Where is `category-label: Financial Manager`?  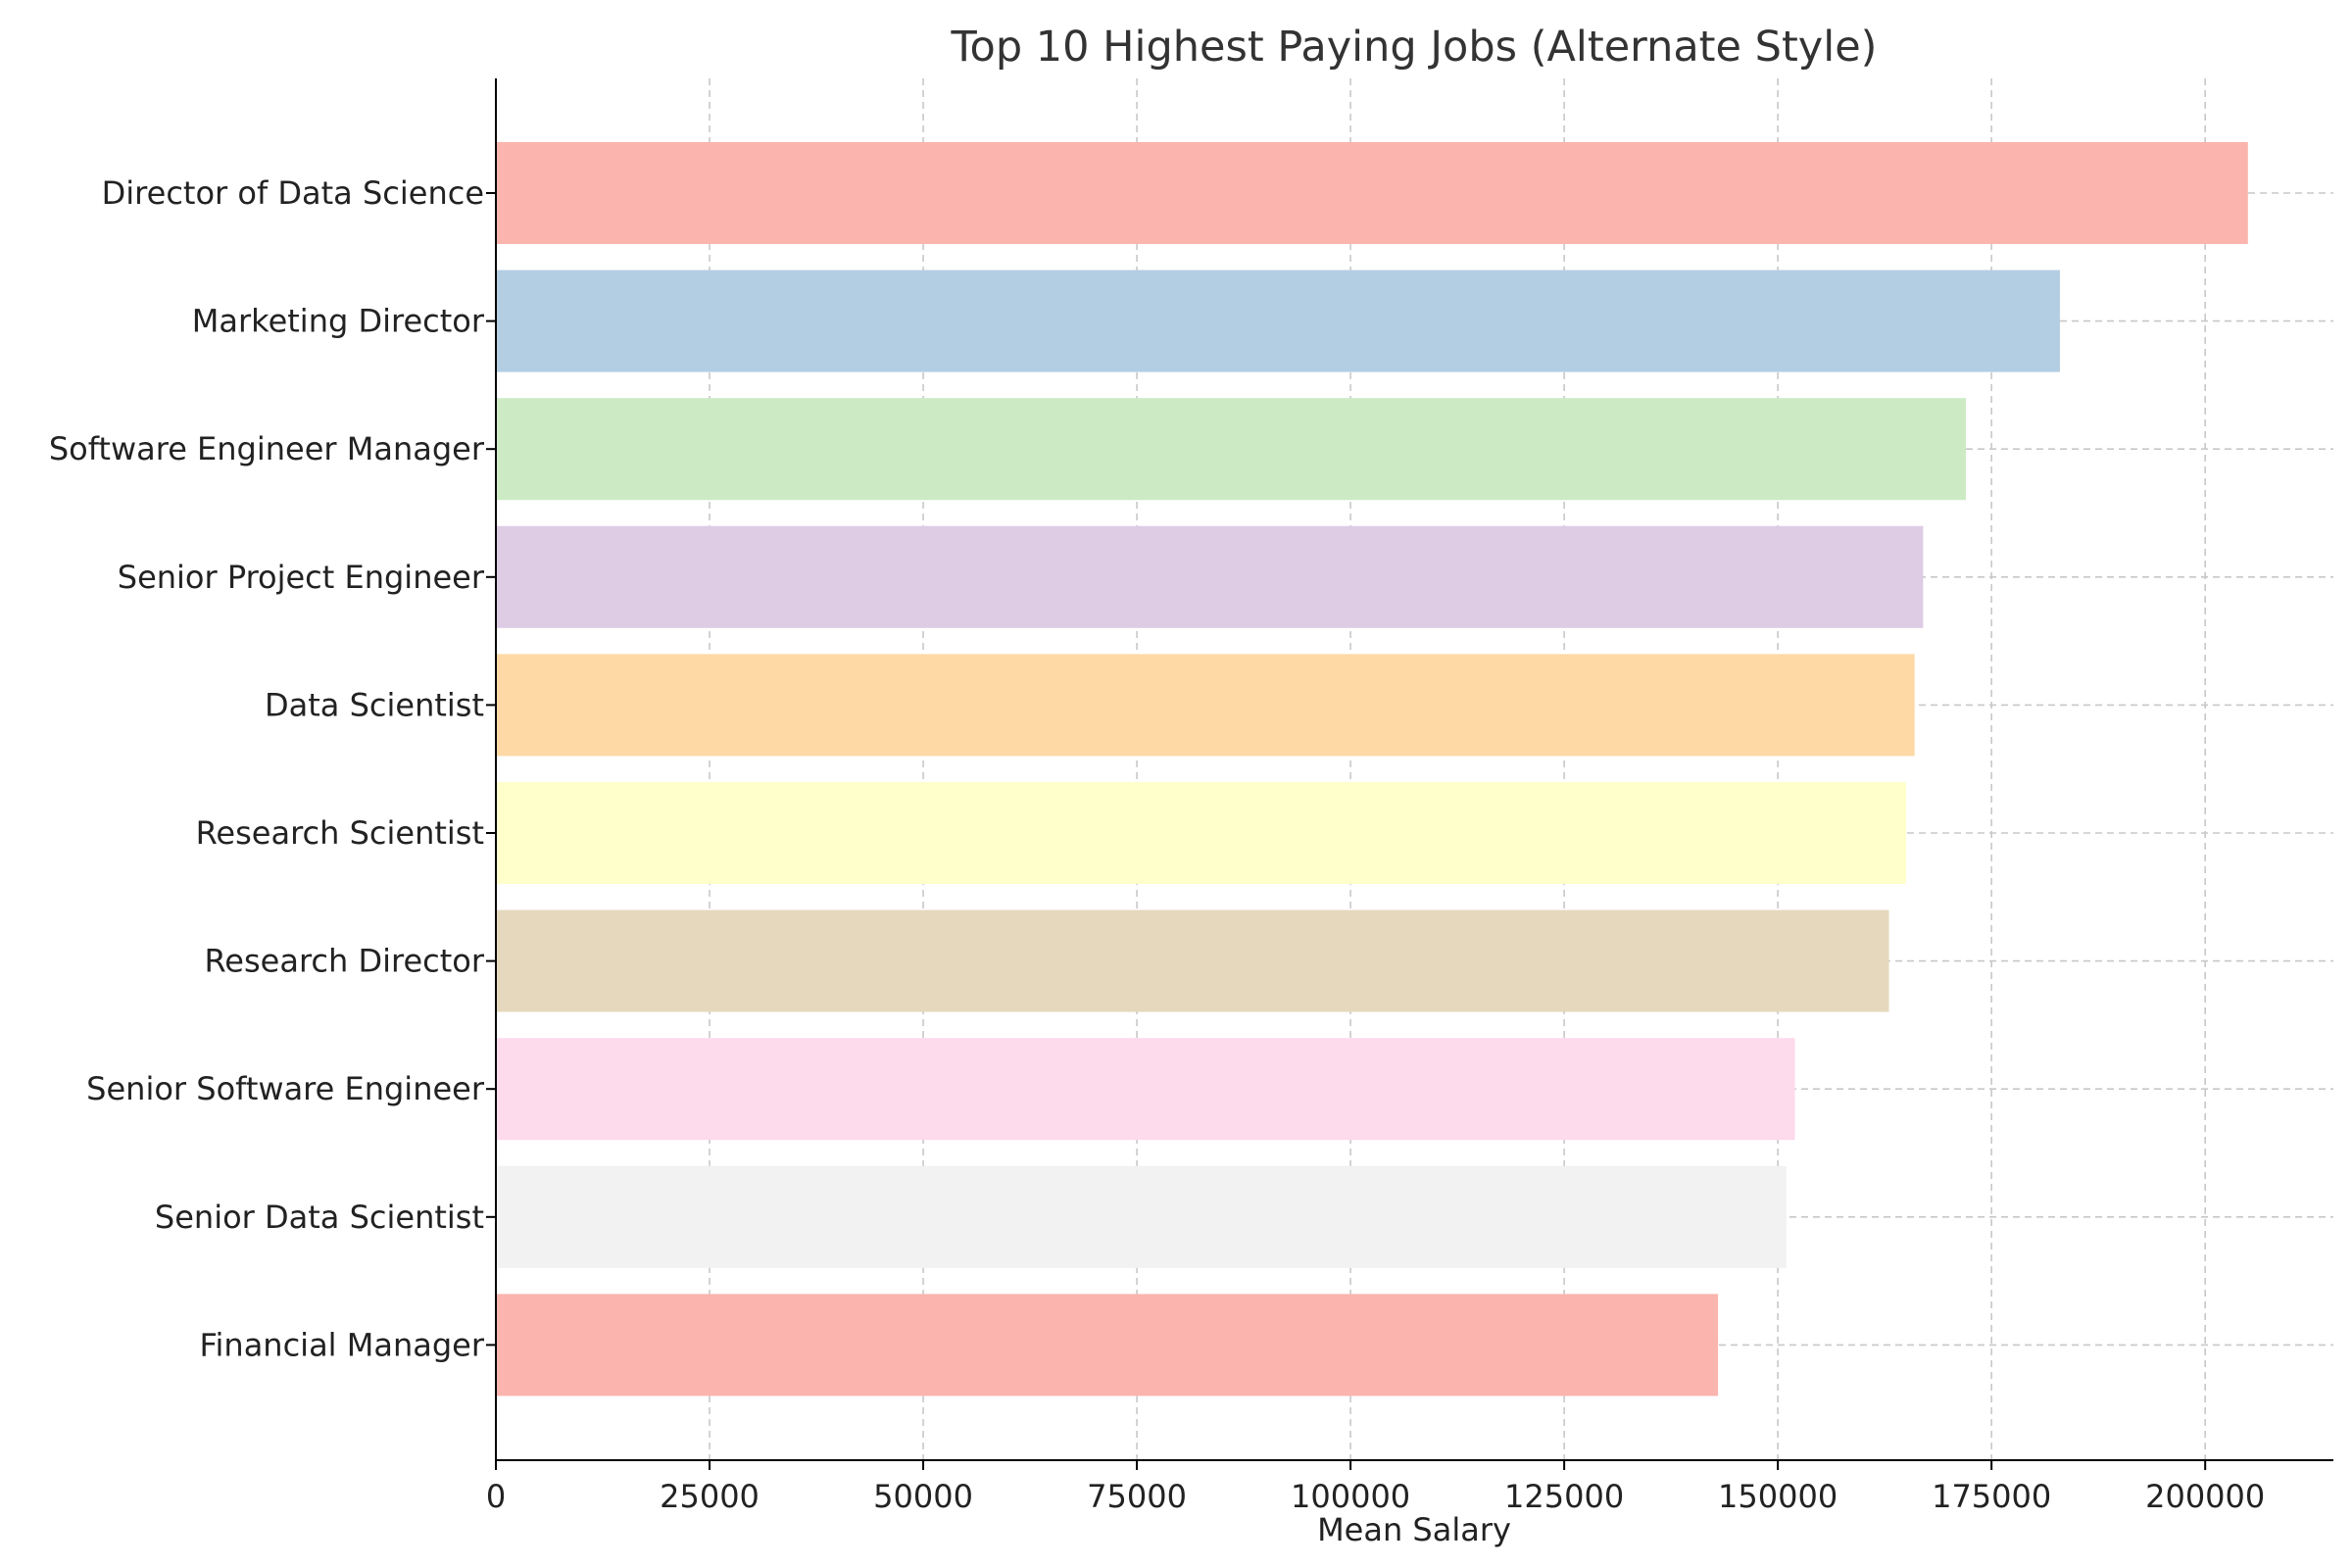
category-label: Financial Manager is located at coordinates (341, 1344).